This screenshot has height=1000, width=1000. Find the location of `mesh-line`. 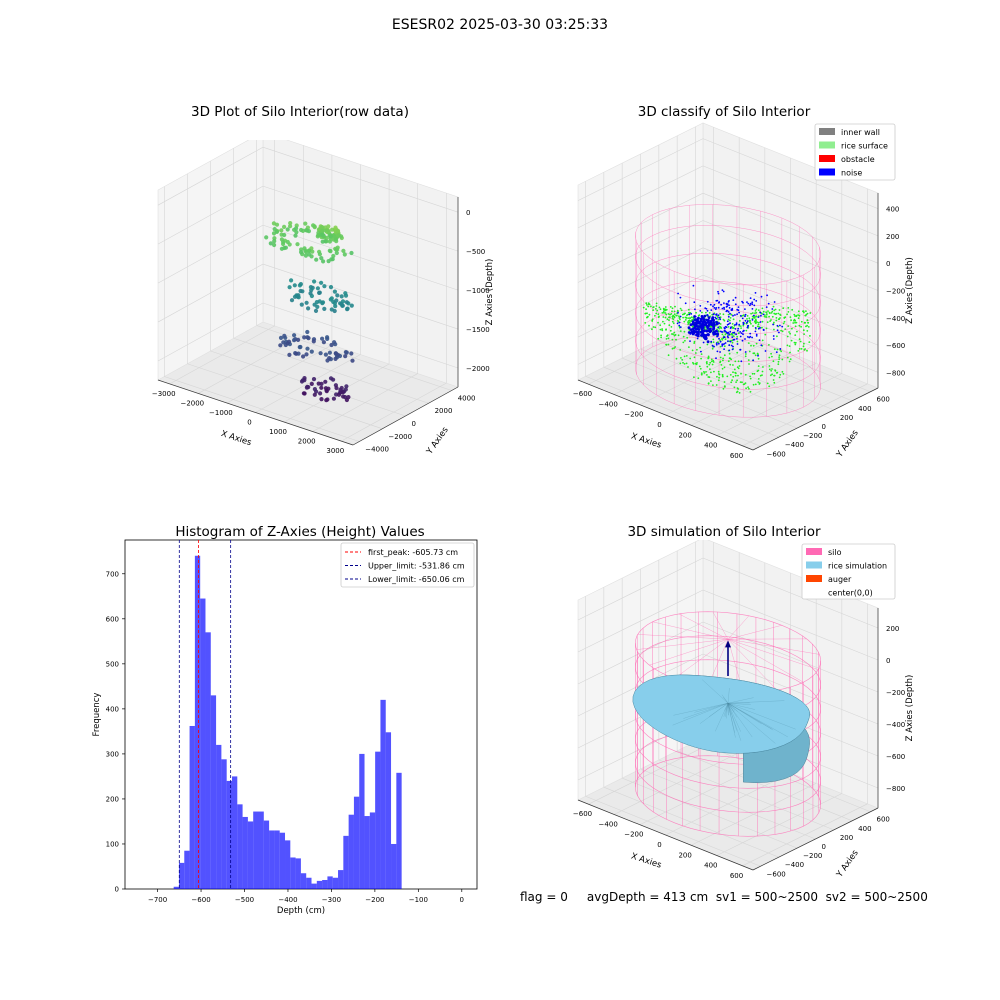

mesh-line is located at coordinates (726, 710).